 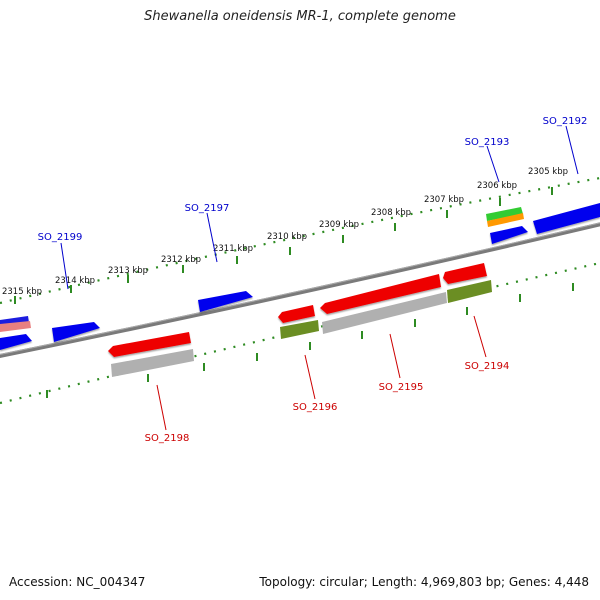 I want to click on gene-label-SO_2194: SO_2194, so click(x=487, y=366).